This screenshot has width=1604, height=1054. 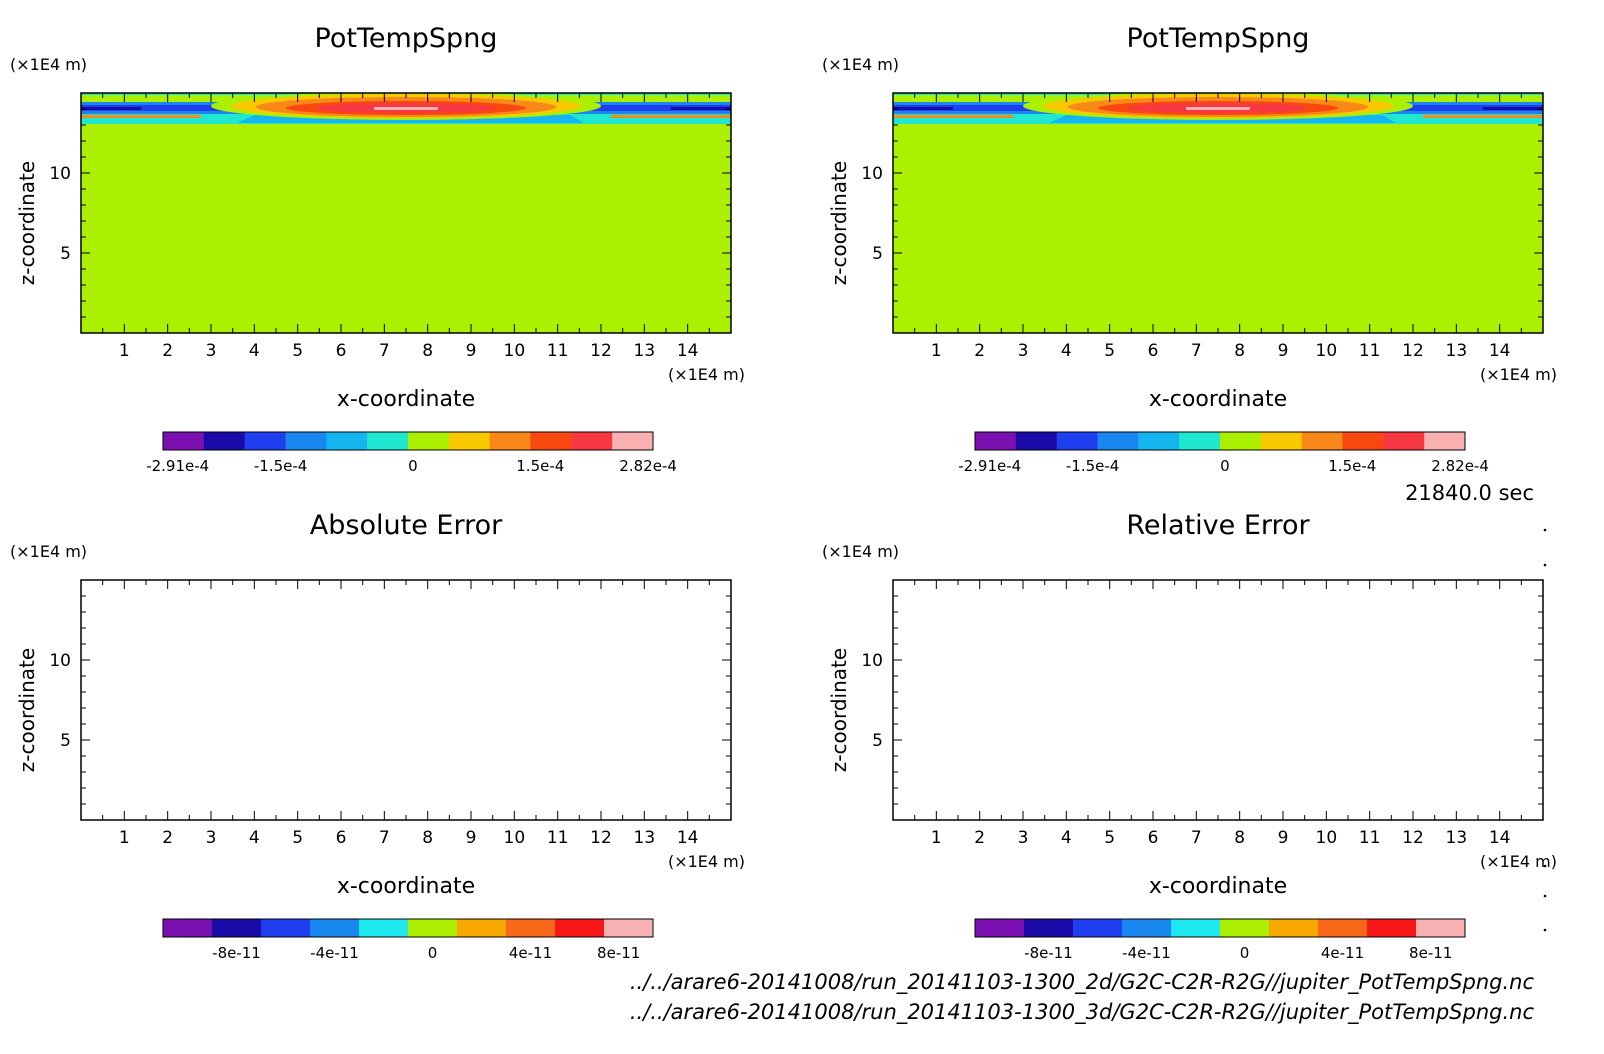 I want to click on time-label: 21840.0 sec, so click(x=1469, y=493).